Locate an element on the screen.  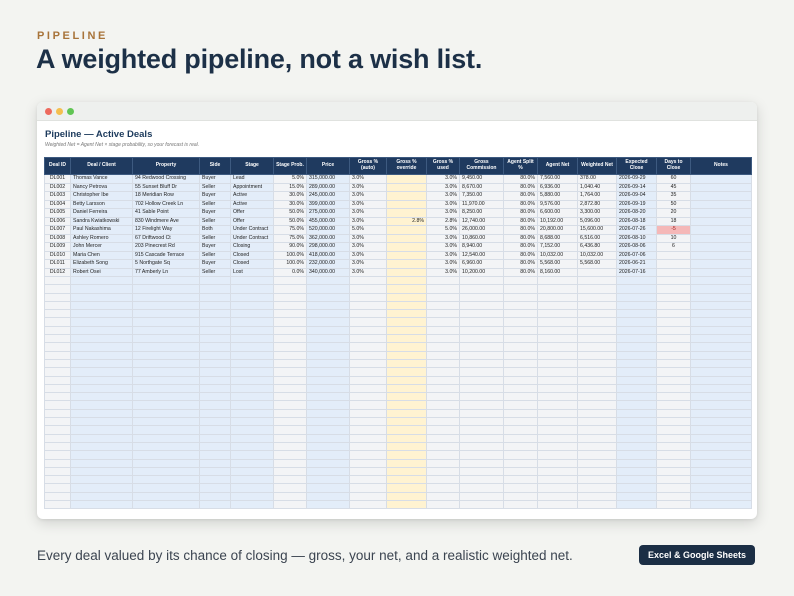
table-cell: 12,740.00 is located at coordinates (481, 221).